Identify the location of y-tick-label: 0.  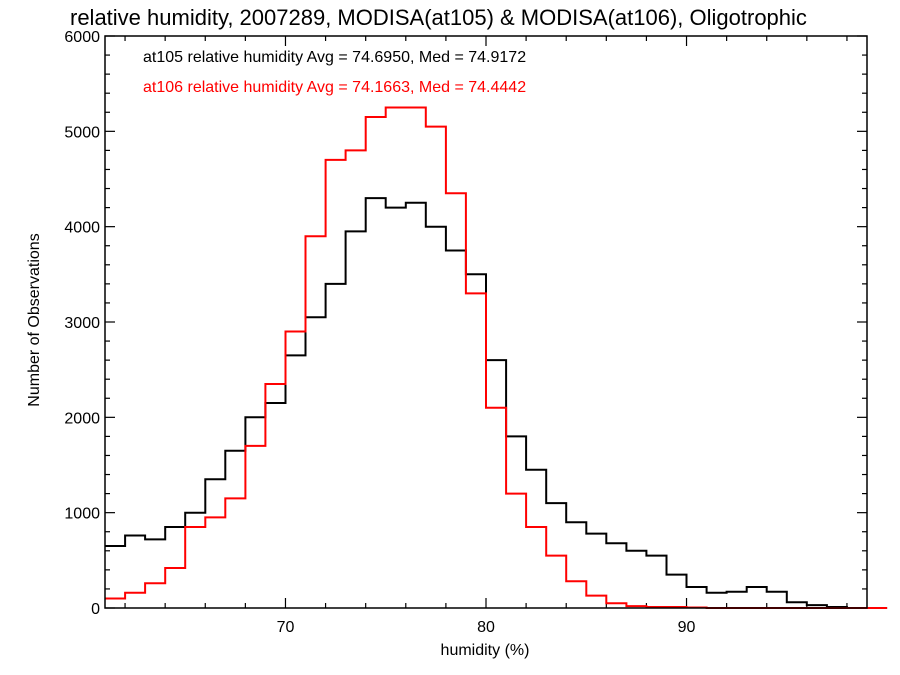
(95, 609).